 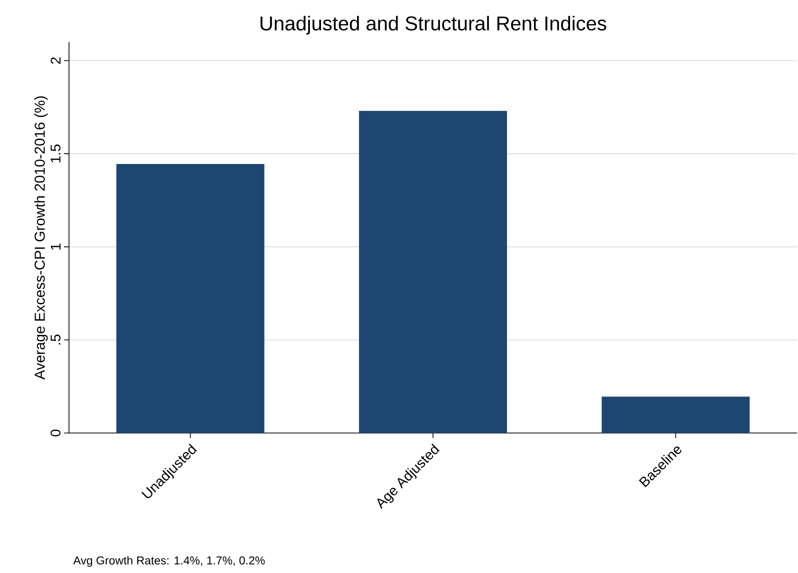 I want to click on y-tick-label: 1, so click(x=55, y=247).